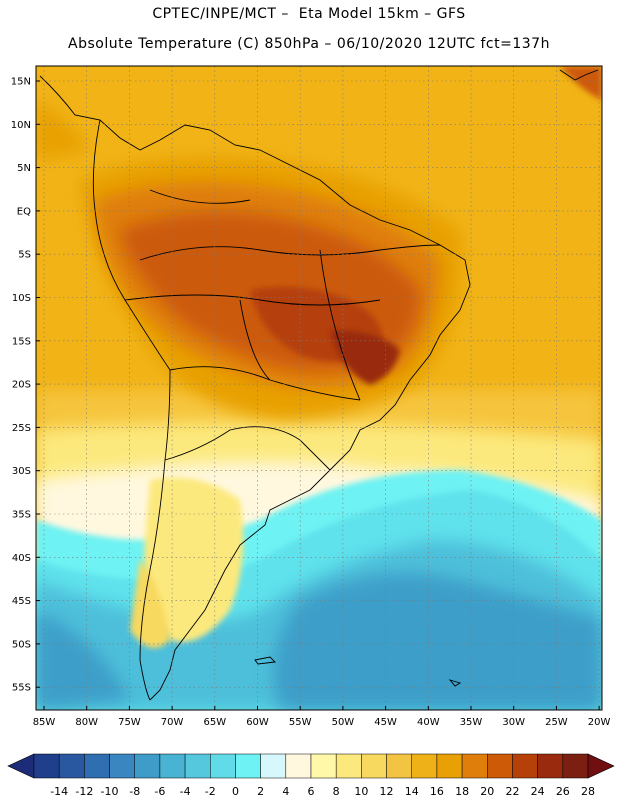 This screenshot has width=618, height=800. Describe the element at coordinates (21, 515) in the screenshot. I see `lat-label: 35S` at that location.